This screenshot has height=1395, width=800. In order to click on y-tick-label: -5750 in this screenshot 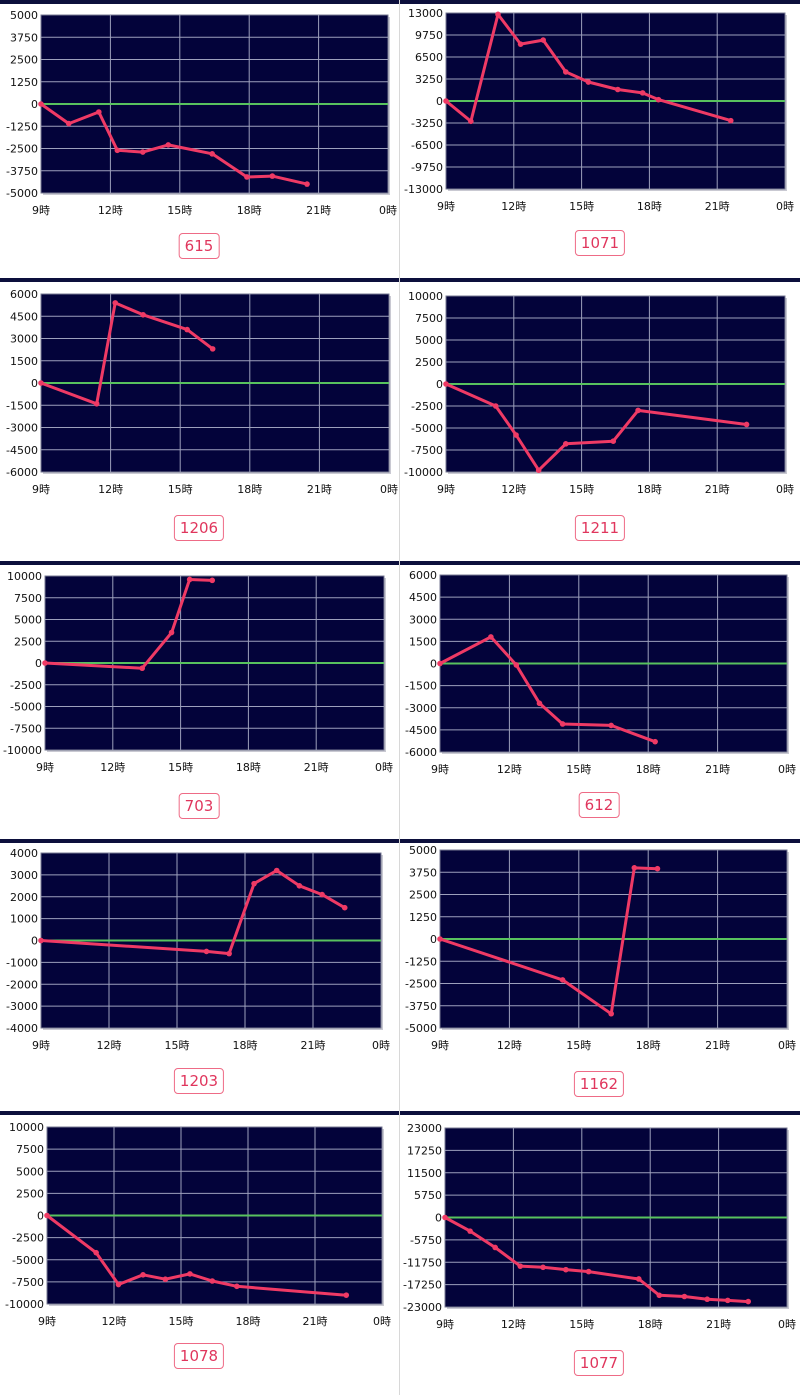, I will do `click(426, 1240)`.